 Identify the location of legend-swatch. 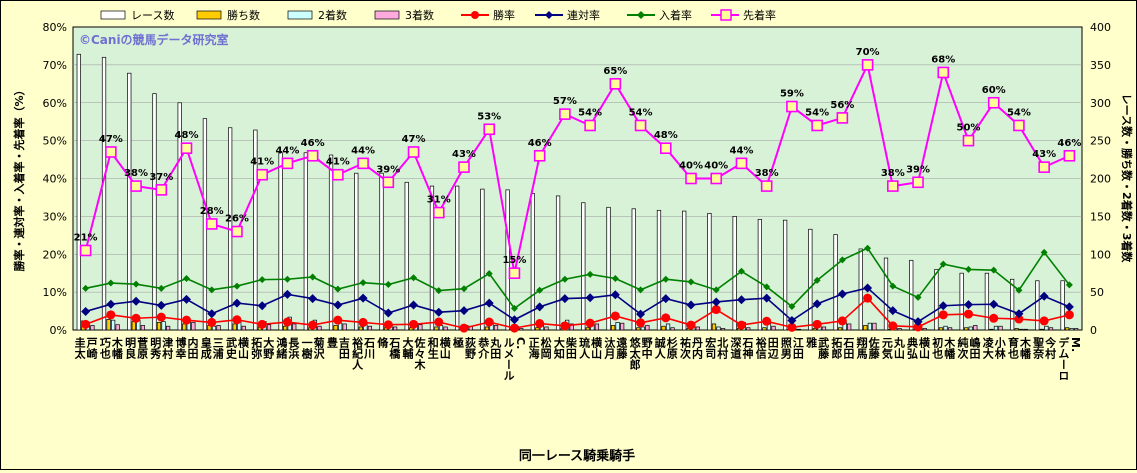
(300, 15).